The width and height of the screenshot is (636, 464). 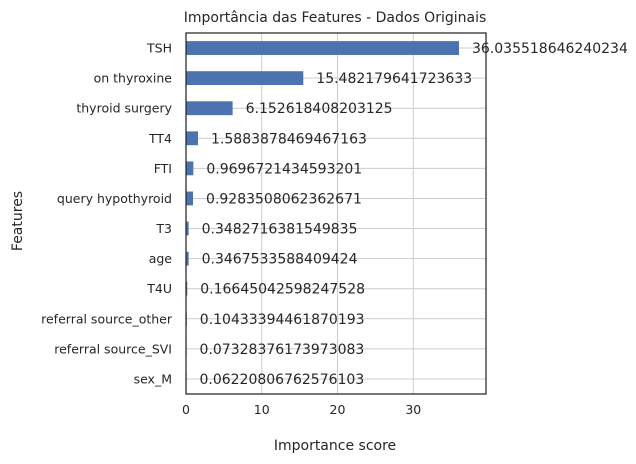 What do you see at coordinates (113, 348) in the screenshot?
I see `y-tick-label: referral source_SVI` at bounding box center [113, 348].